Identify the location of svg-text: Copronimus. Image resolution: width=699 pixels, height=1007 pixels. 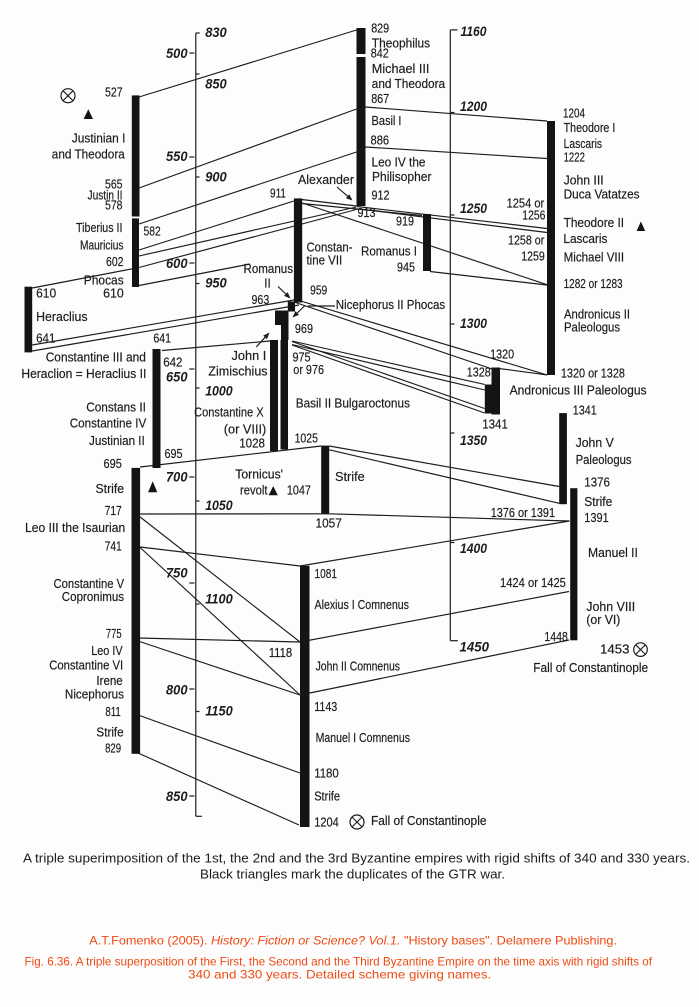
(93, 596).